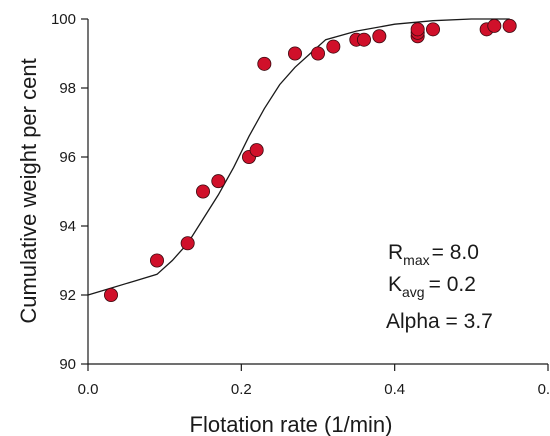 The width and height of the screenshot is (550, 436). Describe the element at coordinates (395, 284) in the screenshot. I see `kavg-symbol: K` at that location.